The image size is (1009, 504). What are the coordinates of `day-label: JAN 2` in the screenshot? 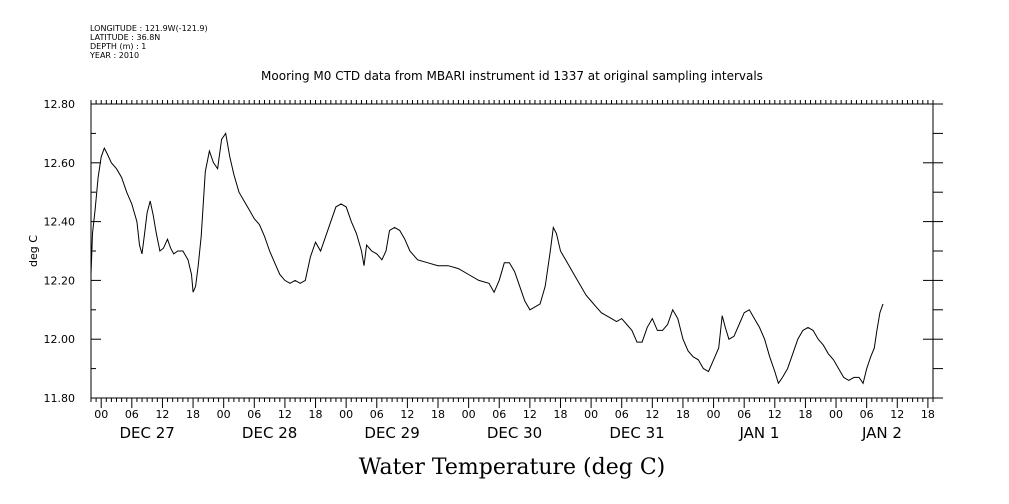 It's located at (881, 433).